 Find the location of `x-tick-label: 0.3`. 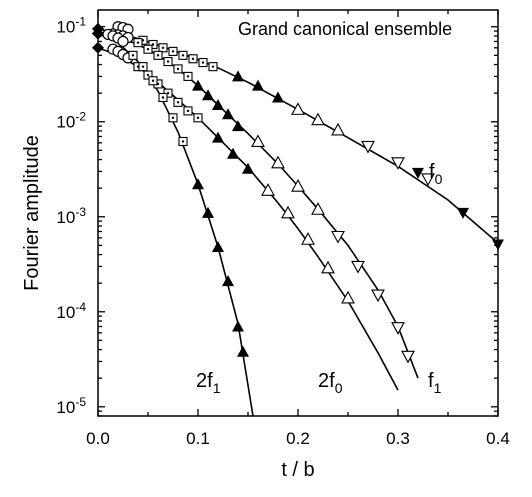

x-tick-label: 0.3 is located at coordinates (398, 438).